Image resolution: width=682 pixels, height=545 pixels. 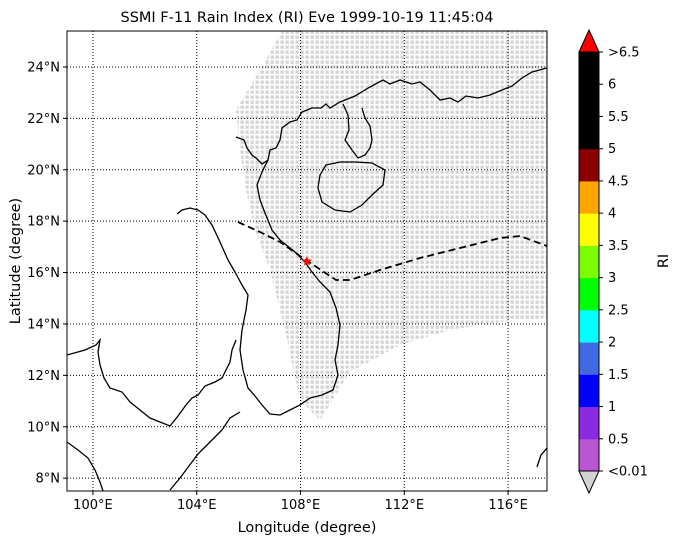 What do you see at coordinates (664, 261) in the screenshot?
I see `colorbar-label: RI` at bounding box center [664, 261].